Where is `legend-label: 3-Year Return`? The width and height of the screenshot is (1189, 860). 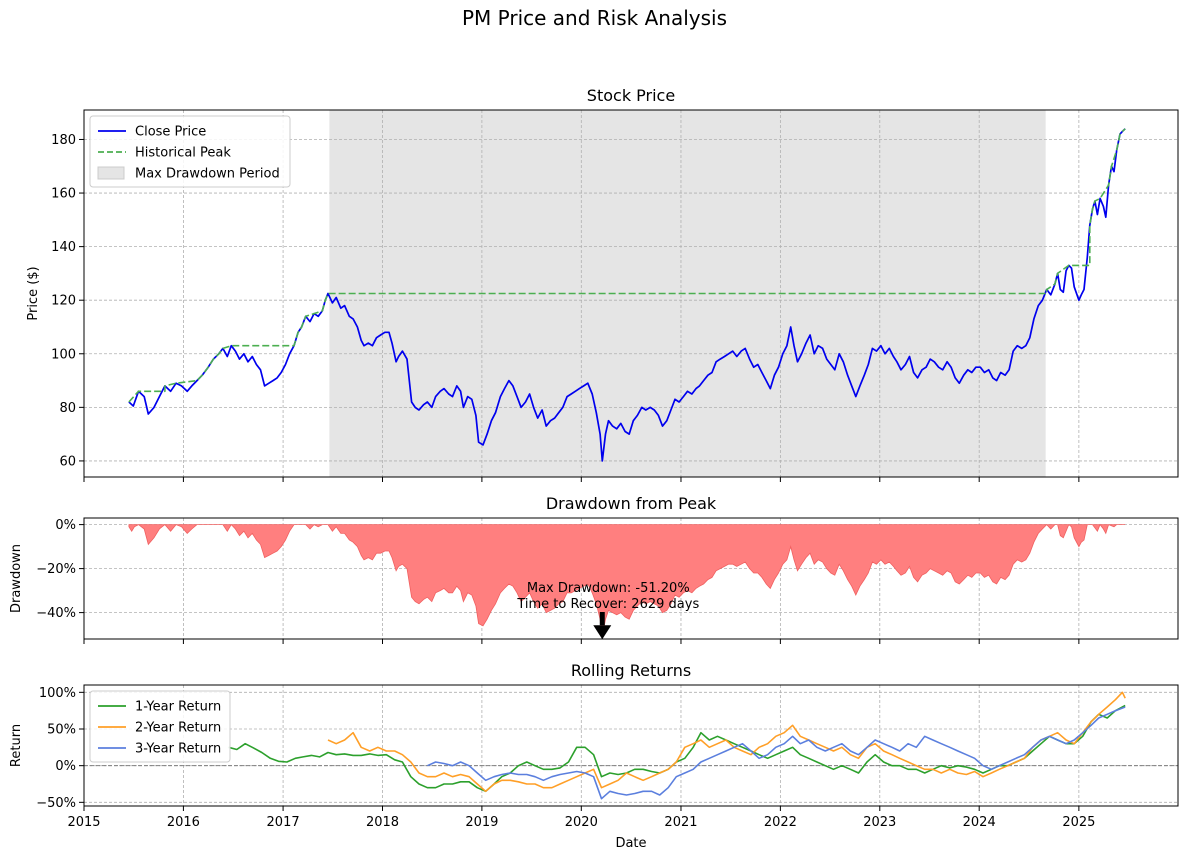 legend-label: 3-Year Return is located at coordinates (178, 749).